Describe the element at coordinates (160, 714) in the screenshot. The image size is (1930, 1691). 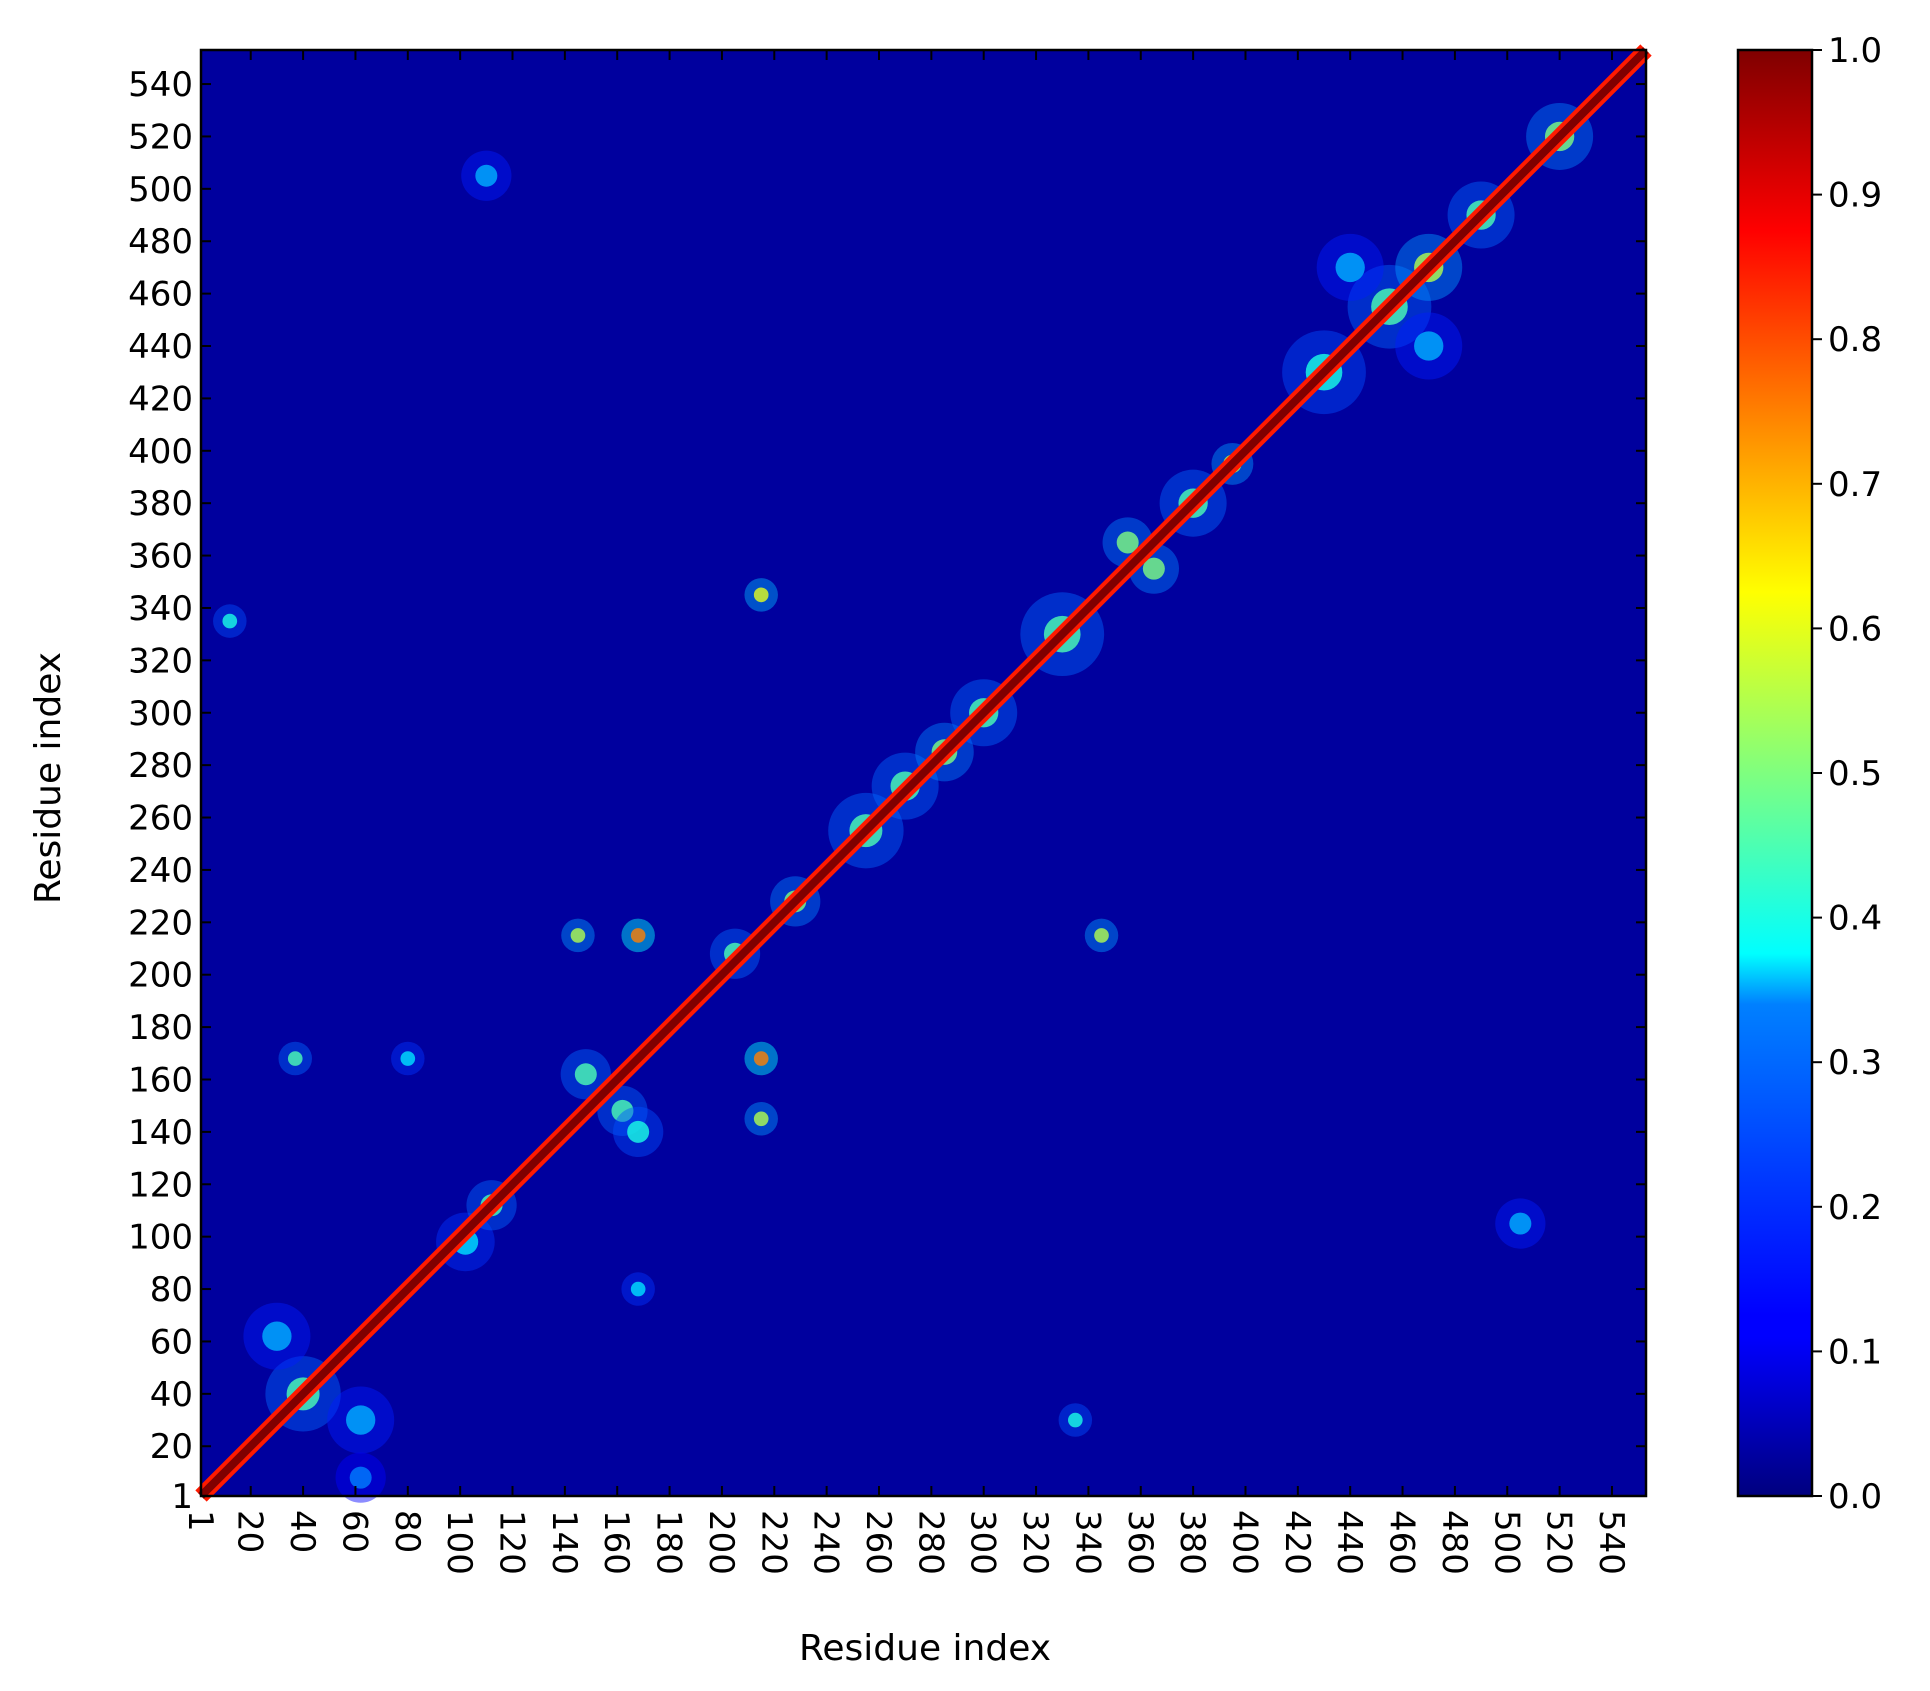
I see `y-tick-label: 300` at that location.